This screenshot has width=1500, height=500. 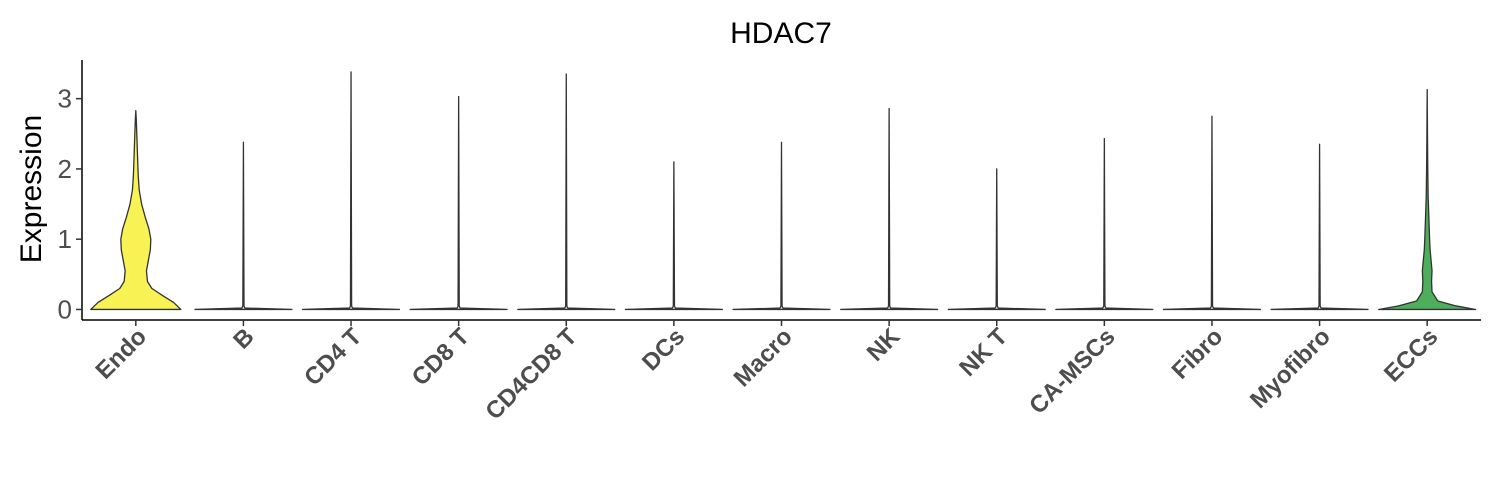 What do you see at coordinates (243, 338) in the screenshot?
I see `x-tick-label: B` at bounding box center [243, 338].